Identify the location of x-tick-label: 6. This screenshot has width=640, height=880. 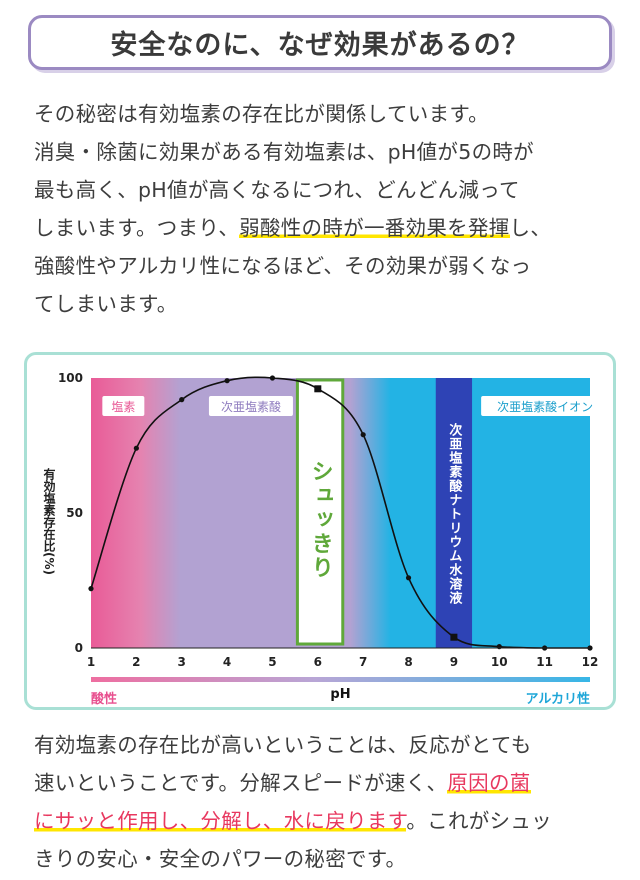
(318, 662).